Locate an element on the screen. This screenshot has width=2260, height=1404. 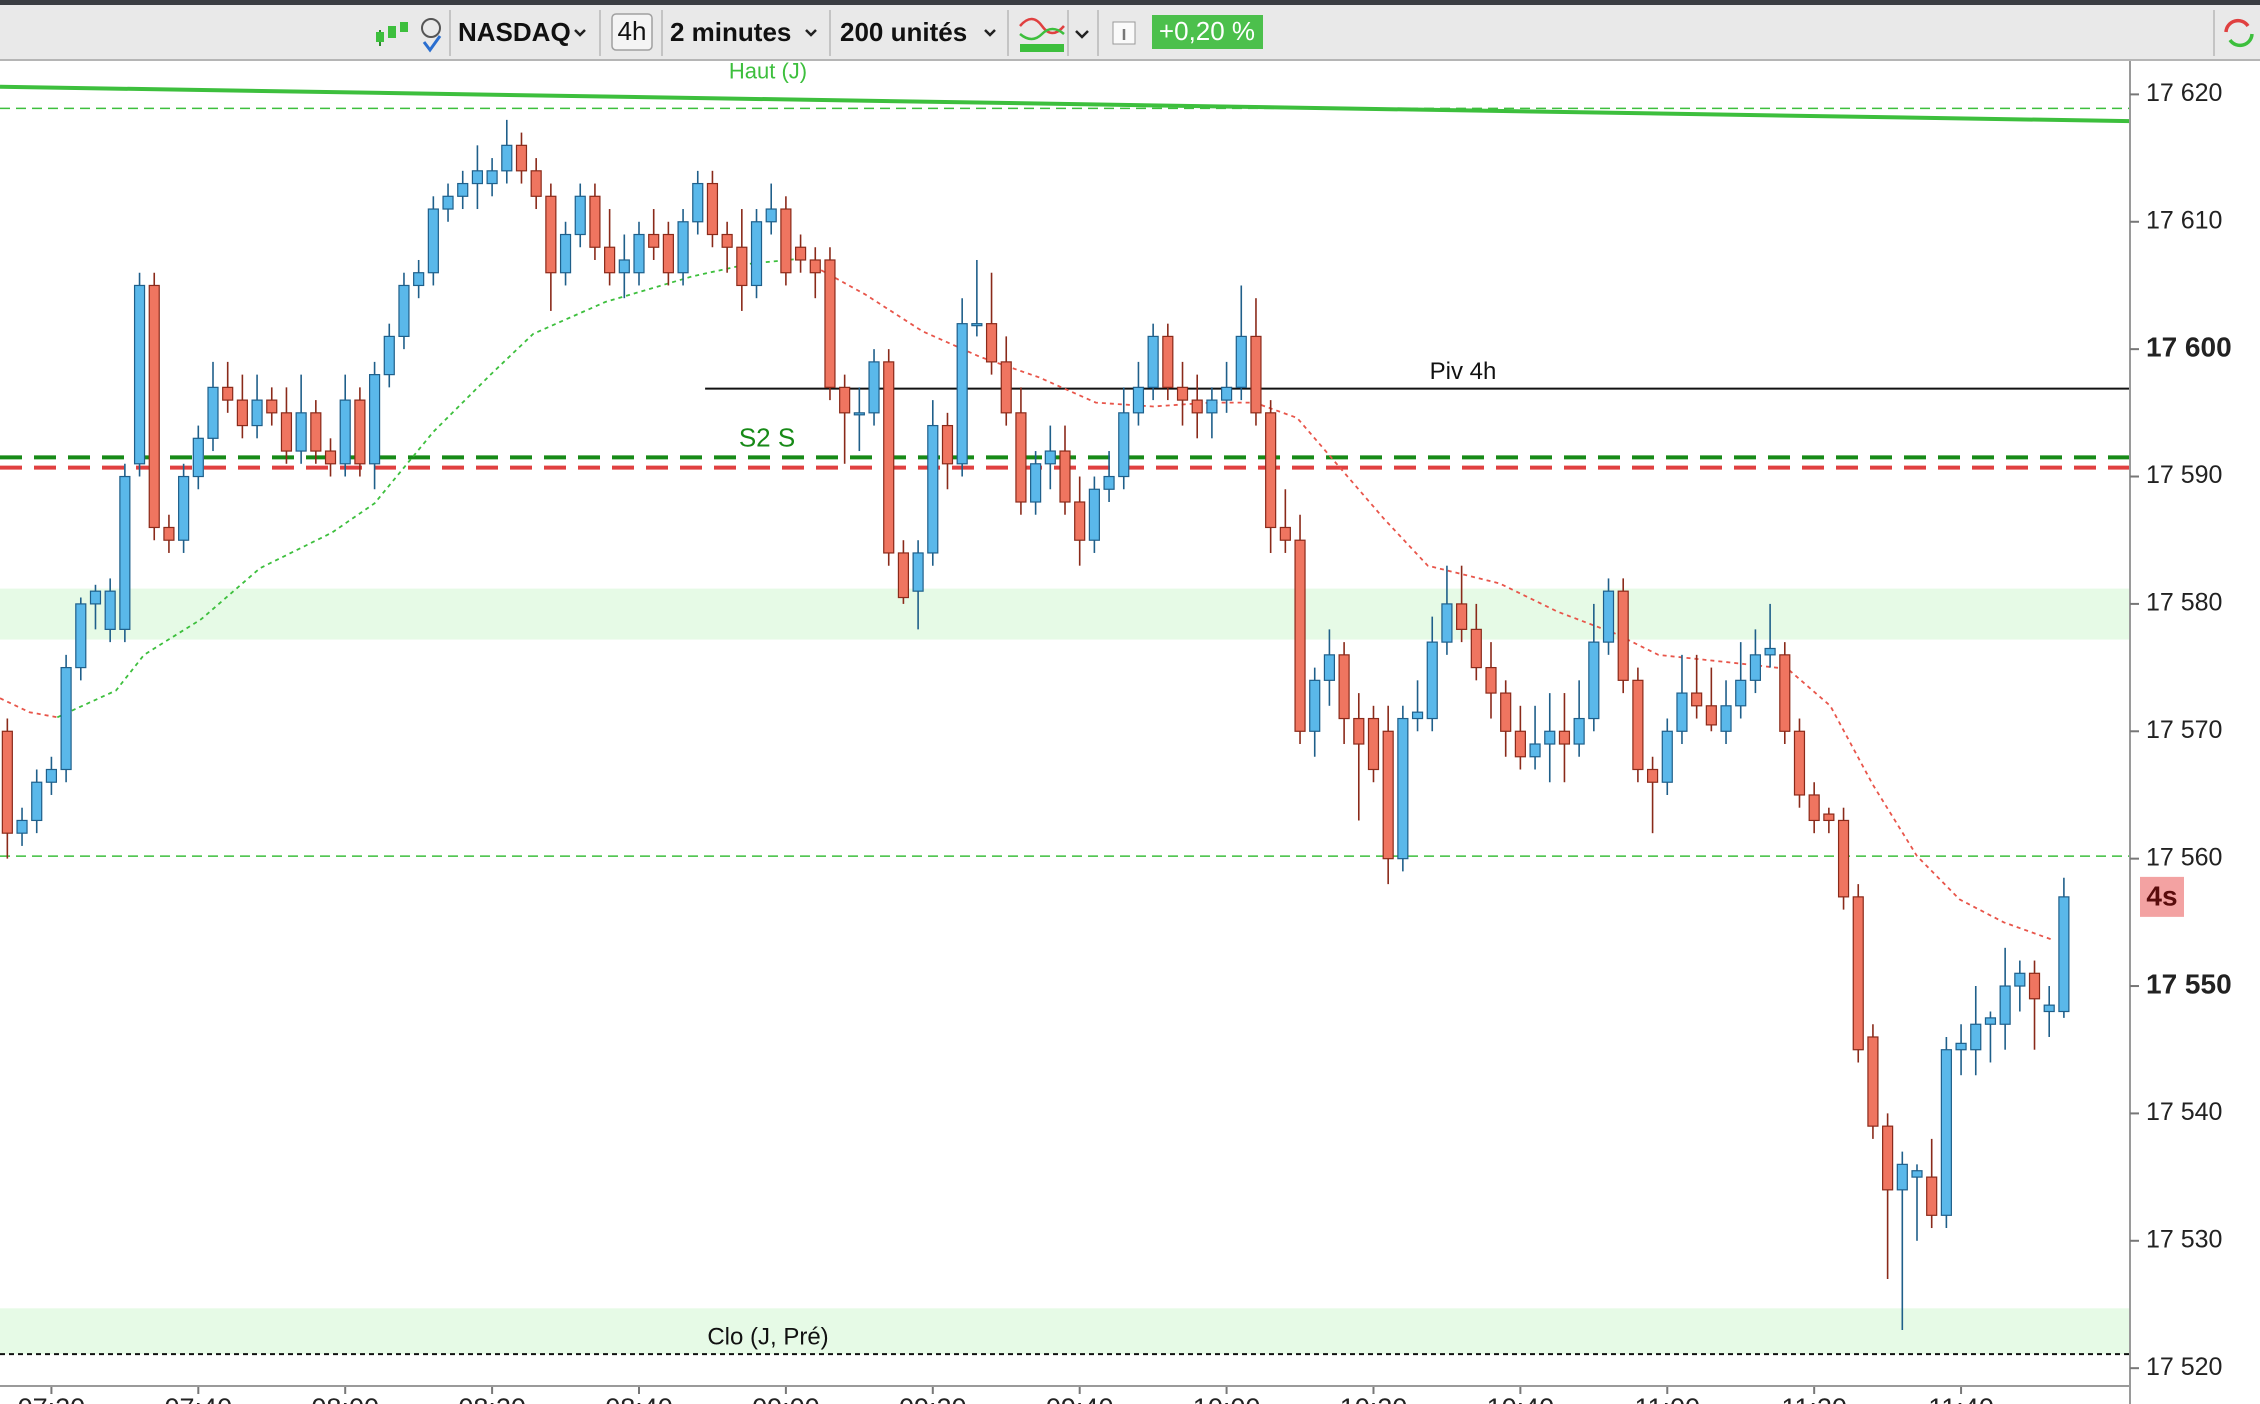
change-badge is located at coordinates (1207, 32).